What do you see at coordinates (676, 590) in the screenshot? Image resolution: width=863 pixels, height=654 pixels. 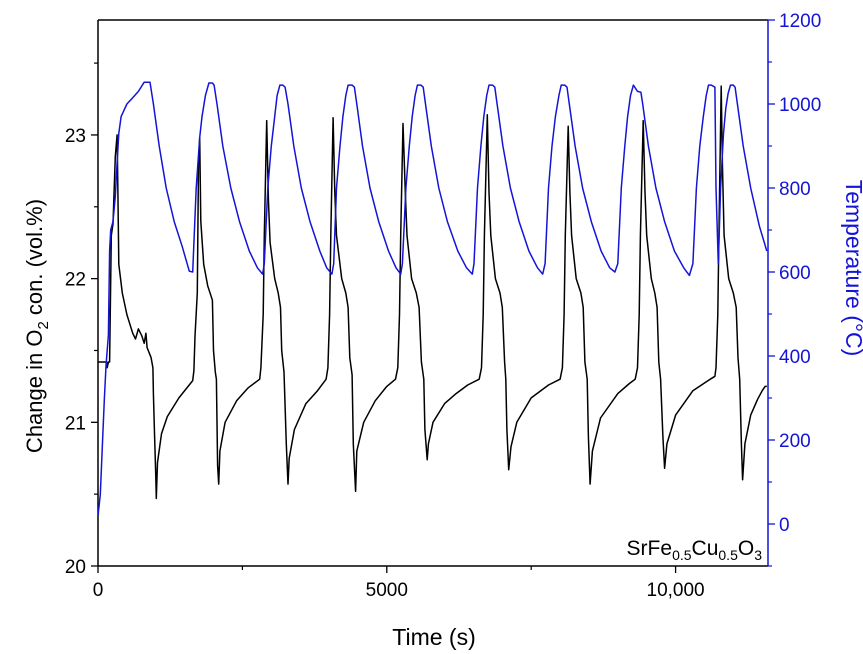 I see `x-tick-label: 10,000` at bounding box center [676, 590].